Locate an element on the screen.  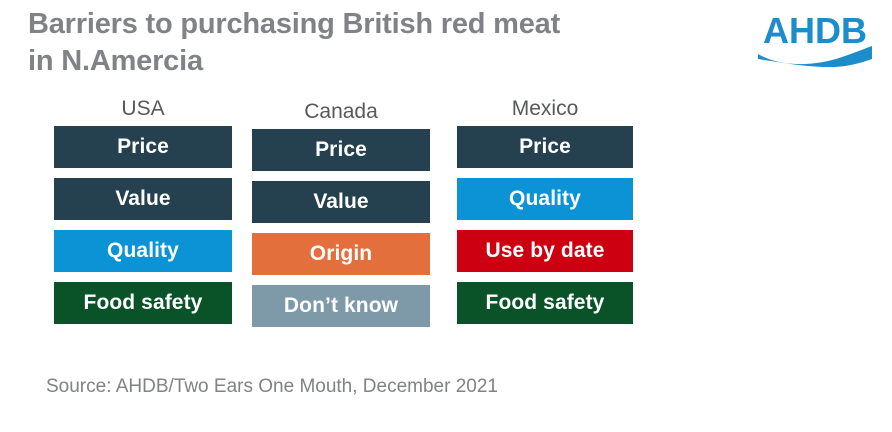
column-cells-canada: Price Value Origin Don’t know is located at coordinates (341, 228).